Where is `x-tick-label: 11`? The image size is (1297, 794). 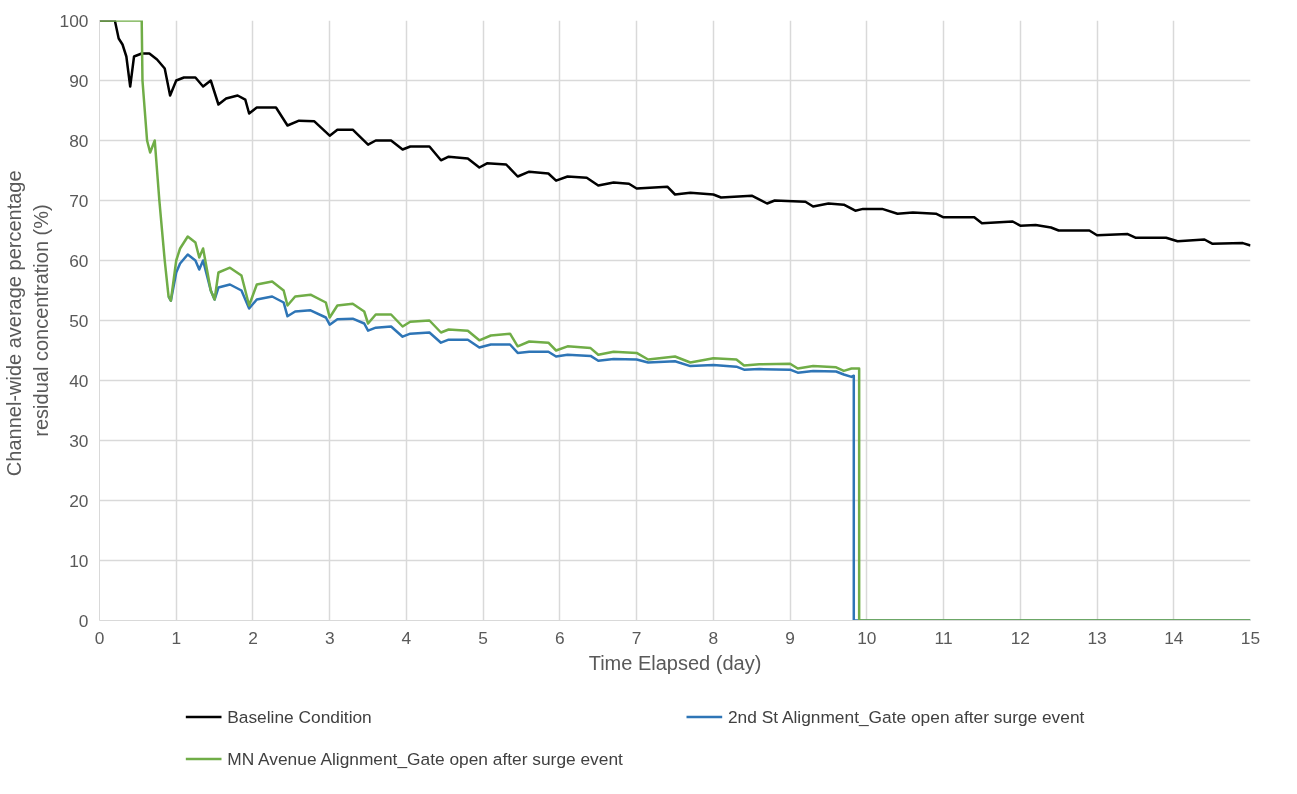
x-tick-label: 11 is located at coordinates (943, 637).